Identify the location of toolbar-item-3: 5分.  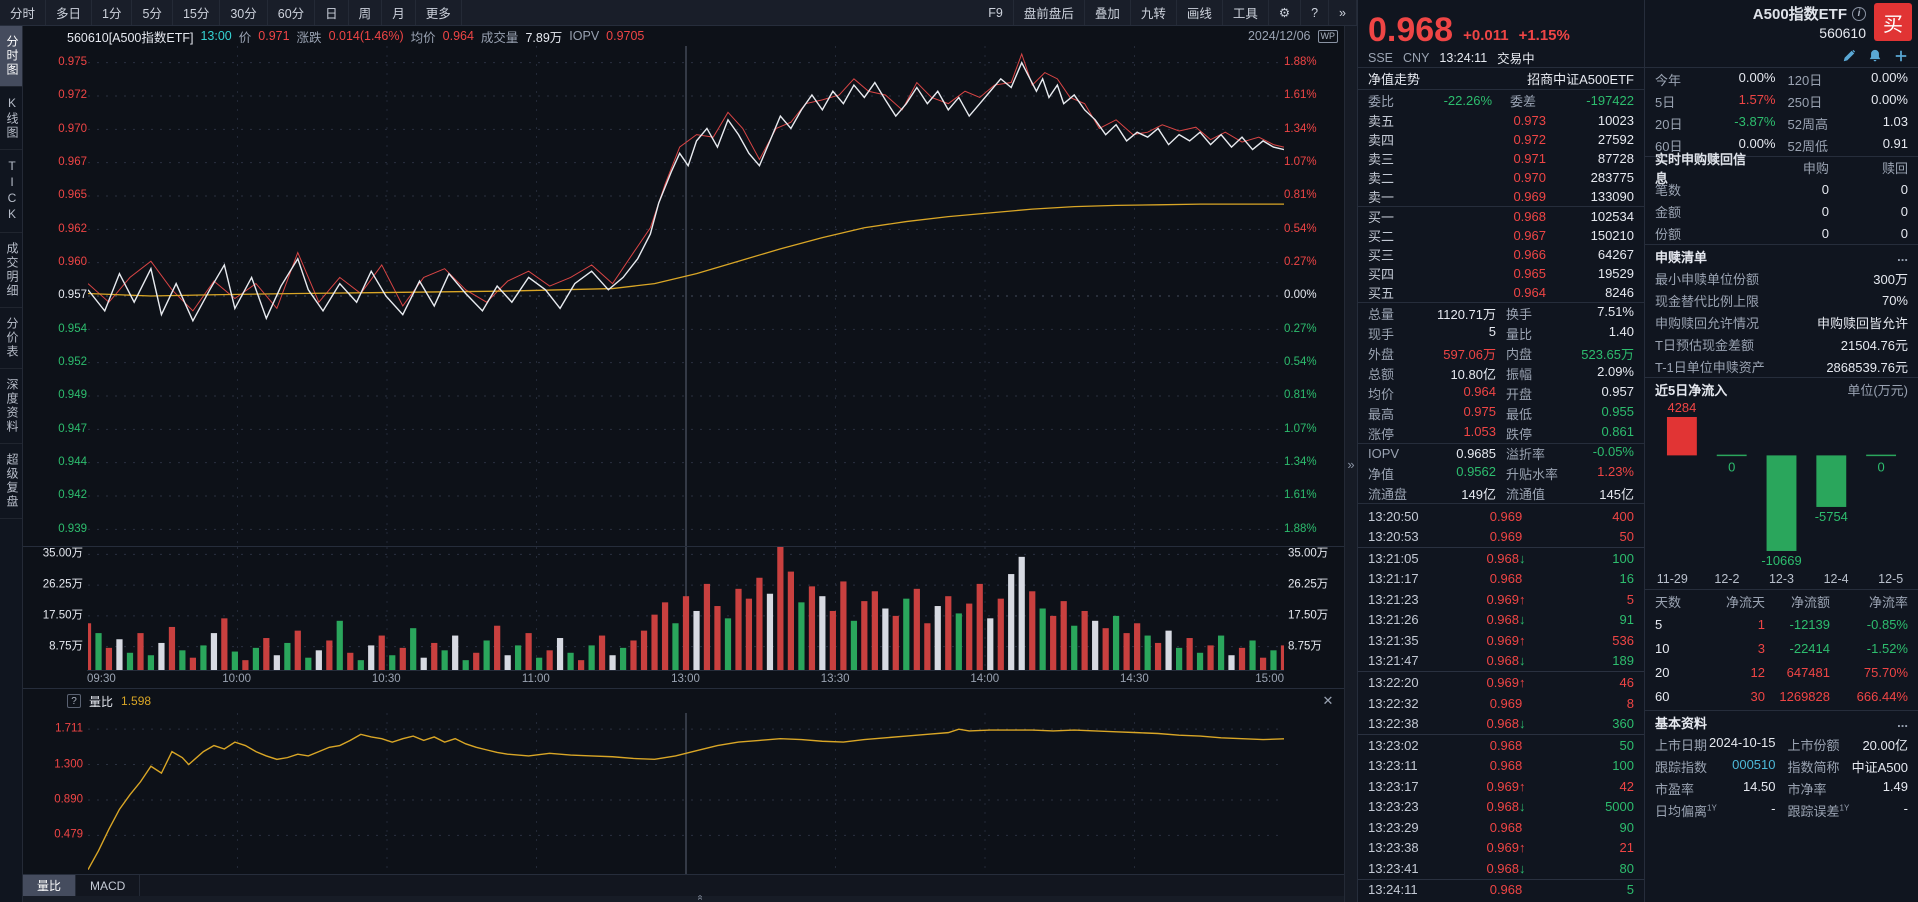
(152, 12).